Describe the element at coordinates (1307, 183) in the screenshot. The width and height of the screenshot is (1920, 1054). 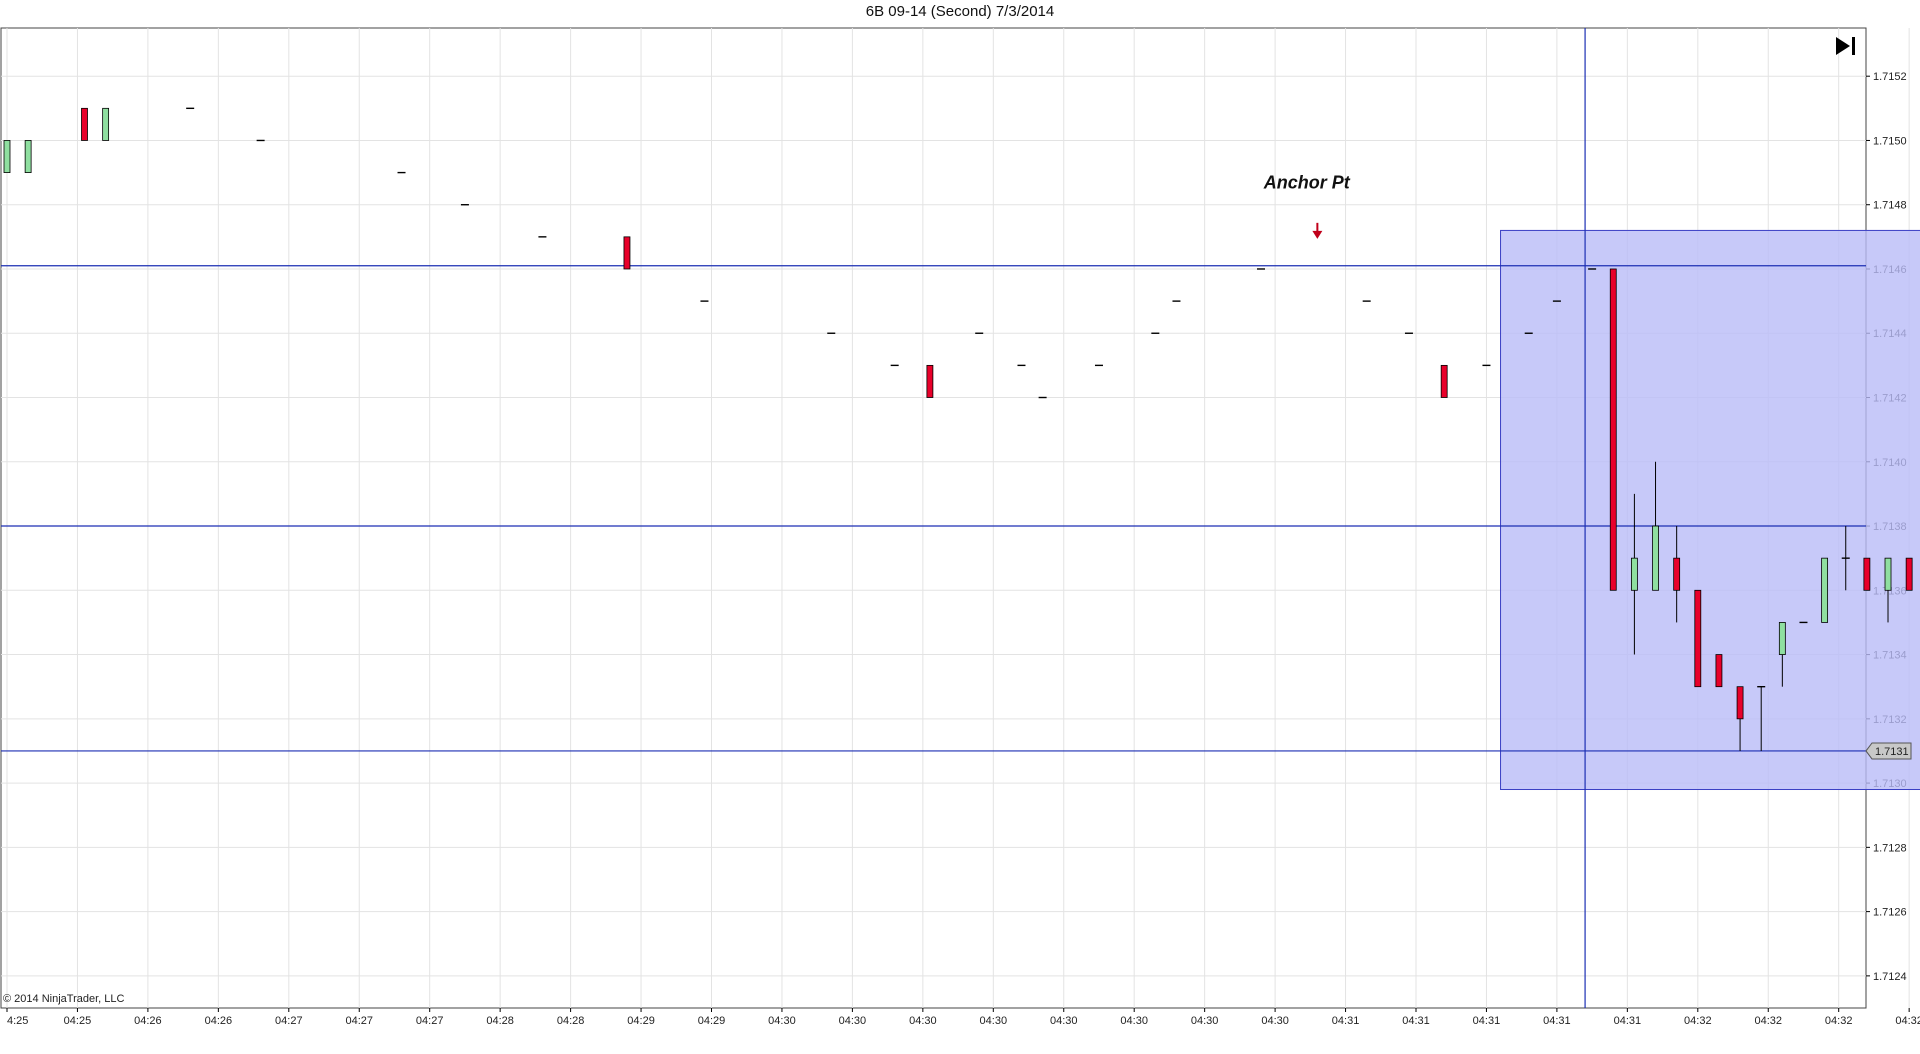
I see `chart-annotation: Anchor Pt` at that location.